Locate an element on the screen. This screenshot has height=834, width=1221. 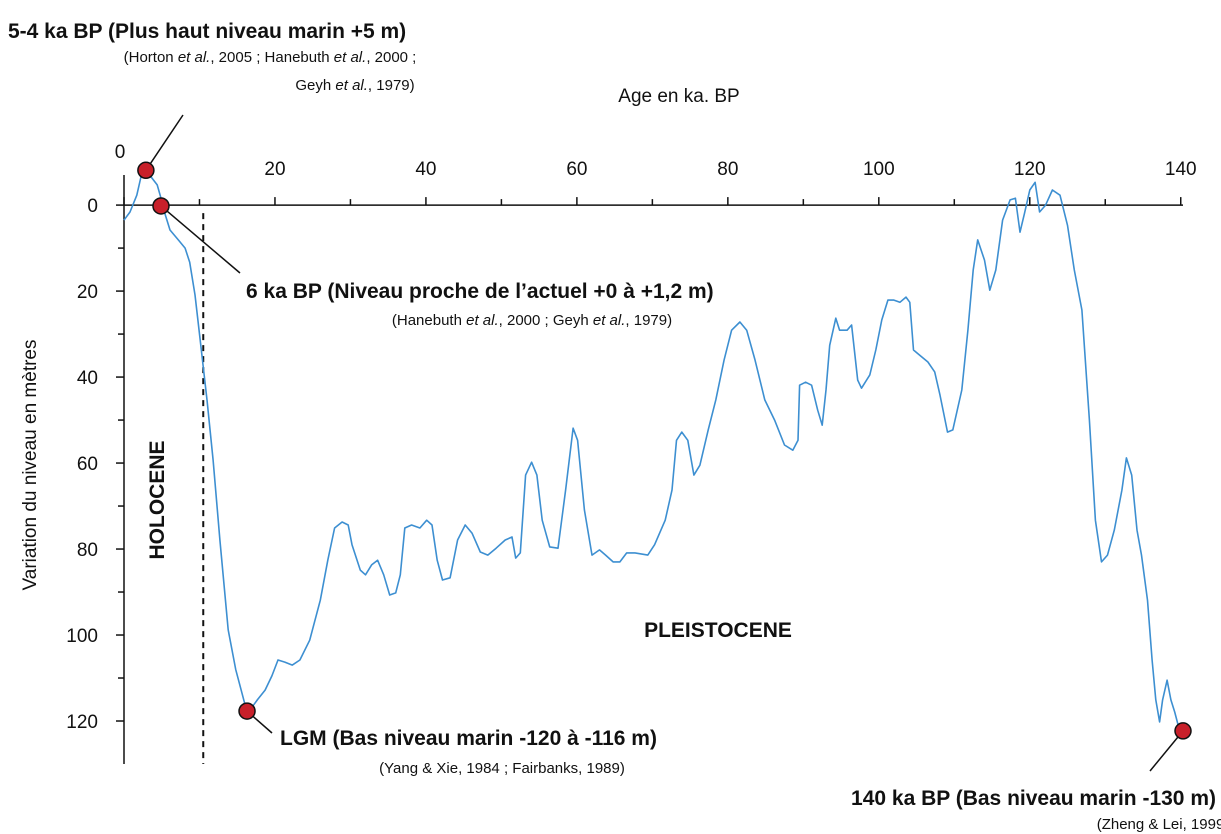
annotation-title: LGM (Bas niveau marin -120 à -116 m) is located at coordinates (468, 738).